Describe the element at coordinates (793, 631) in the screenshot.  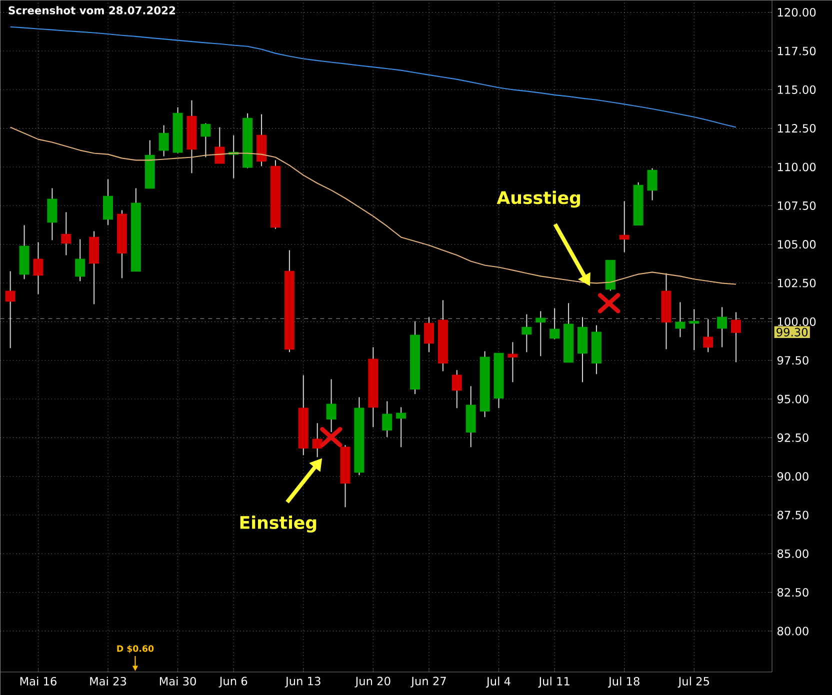
I see `y-tick-label: 80.00` at that location.